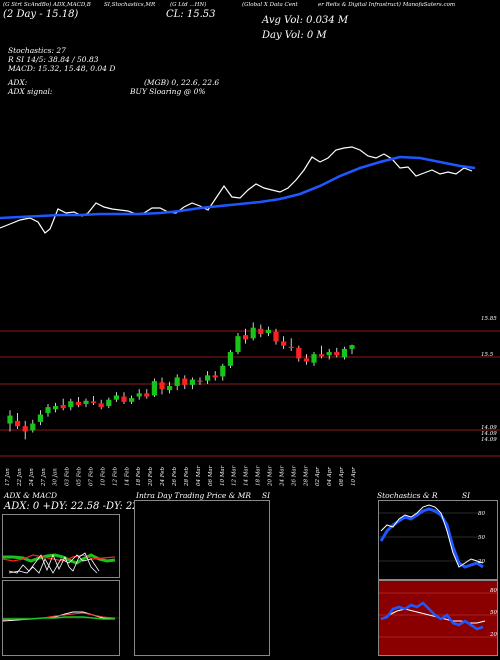  Describe the element at coordinates (270, 5) in the screenshot. I see `header-desc: (Global X Data Cent` at that location.